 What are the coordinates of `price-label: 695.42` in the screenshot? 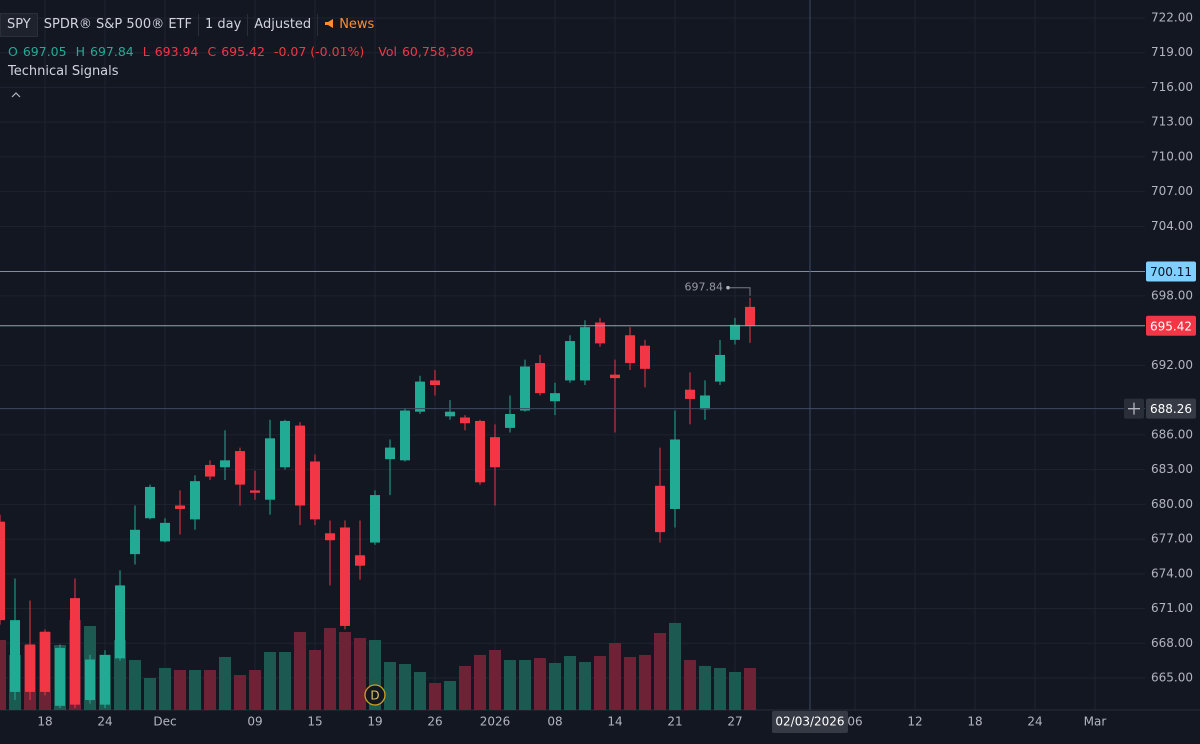 It's located at (1171, 326).